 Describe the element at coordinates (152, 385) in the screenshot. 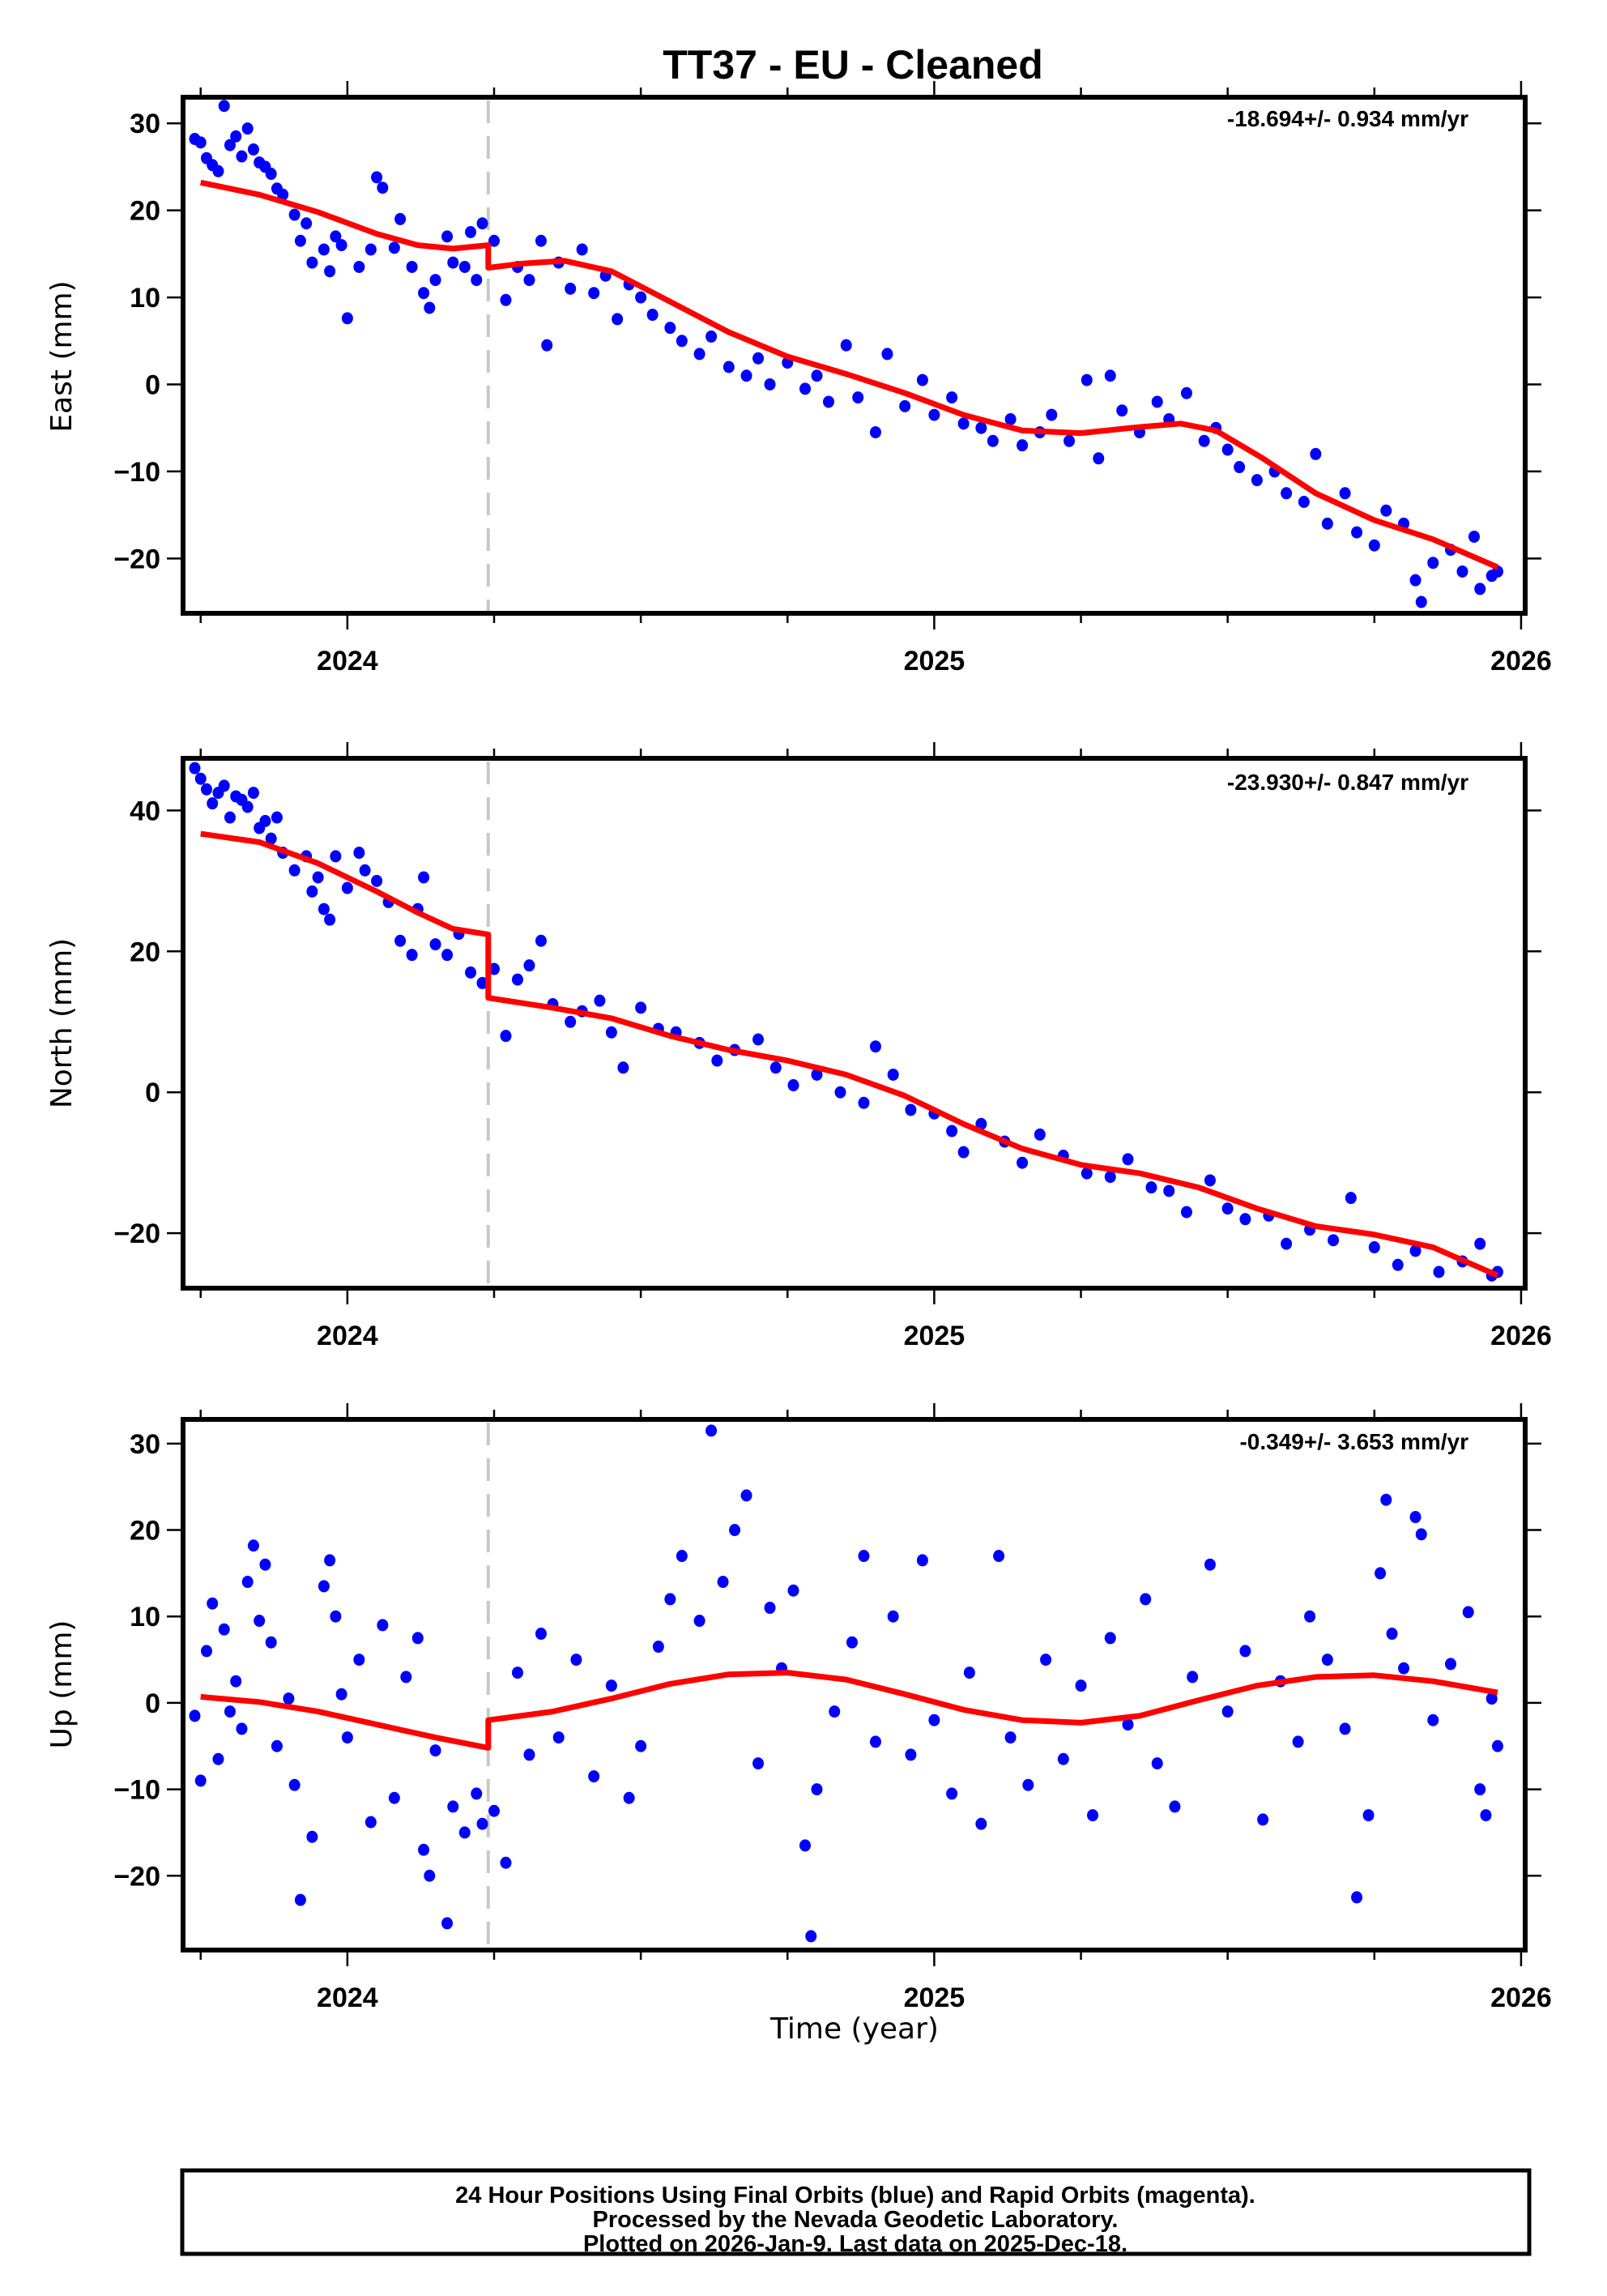

I see `east-y-tick-label: 0` at that location.